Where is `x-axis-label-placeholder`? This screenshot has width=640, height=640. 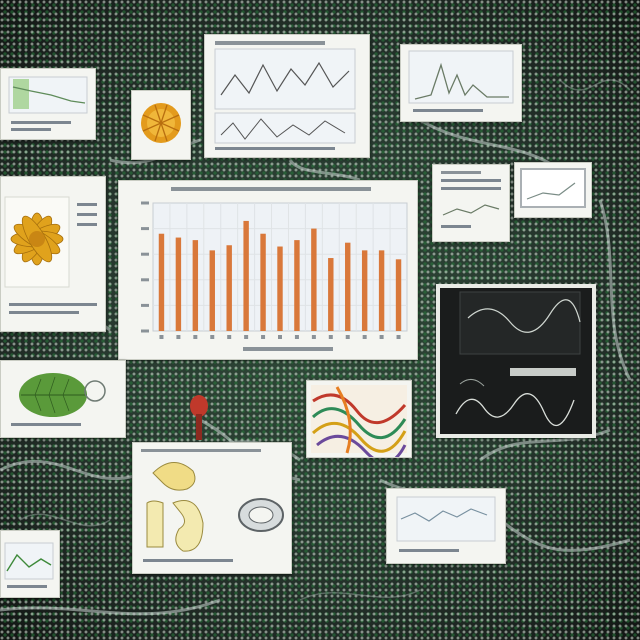 x-axis-label-placeholder is located at coordinates (288, 349).